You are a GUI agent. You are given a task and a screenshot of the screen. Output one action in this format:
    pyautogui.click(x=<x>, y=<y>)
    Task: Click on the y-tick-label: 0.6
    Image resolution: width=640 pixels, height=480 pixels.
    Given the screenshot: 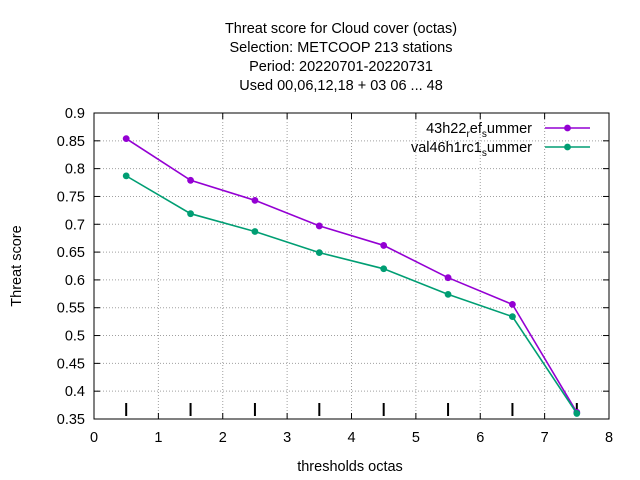 What is the action you would take?
    pyautogui.click(x=75, y=281)
    